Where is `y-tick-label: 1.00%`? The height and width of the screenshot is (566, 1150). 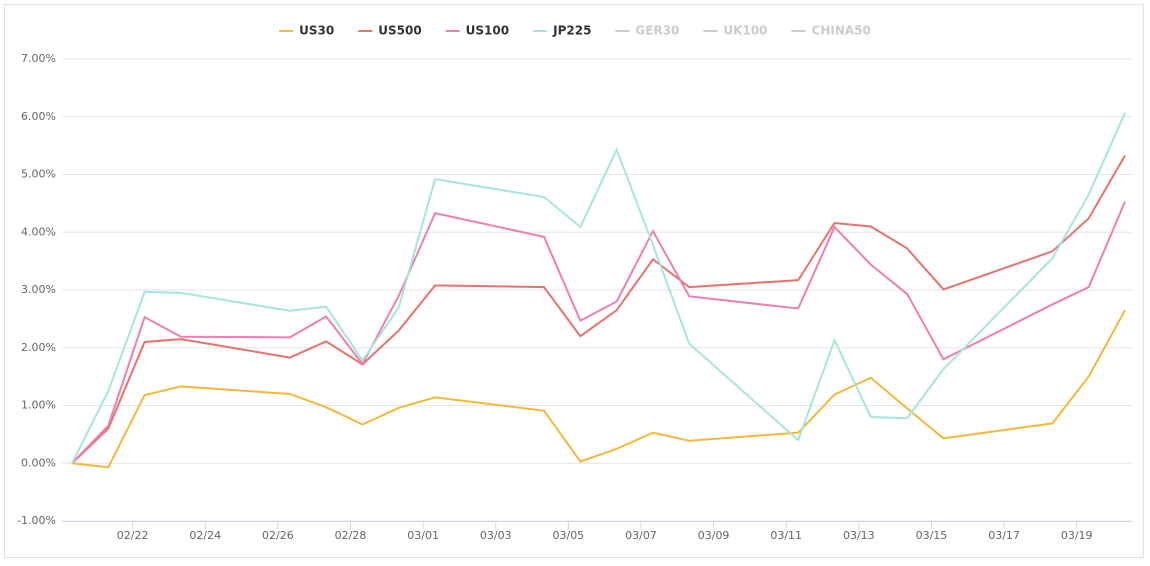 y-tick-label: 1.00% is located at coordinates (38, 405).